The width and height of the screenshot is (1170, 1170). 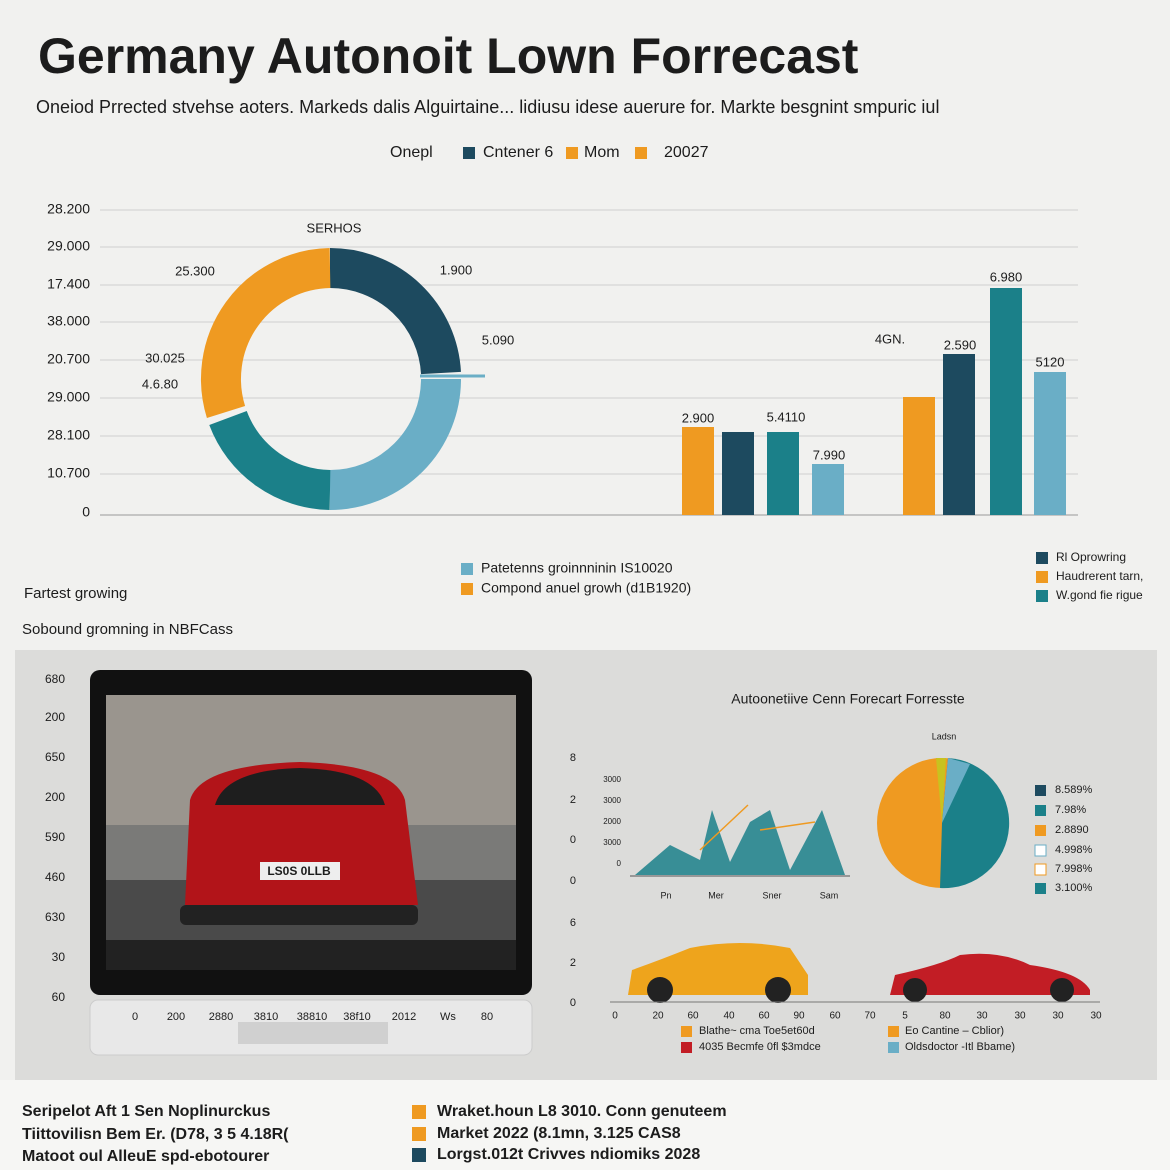 I want to click on footer-text: Matoot oul AlleuE spd-ebotourer, so click(x=145, y=1156).